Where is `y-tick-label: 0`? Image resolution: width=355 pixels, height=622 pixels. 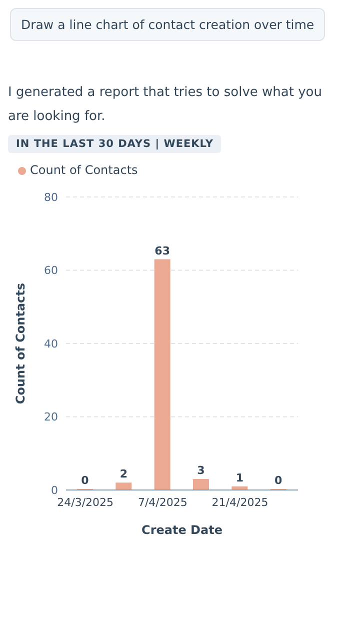
y-tick-label: 0 is located at coordinates (54, 490).